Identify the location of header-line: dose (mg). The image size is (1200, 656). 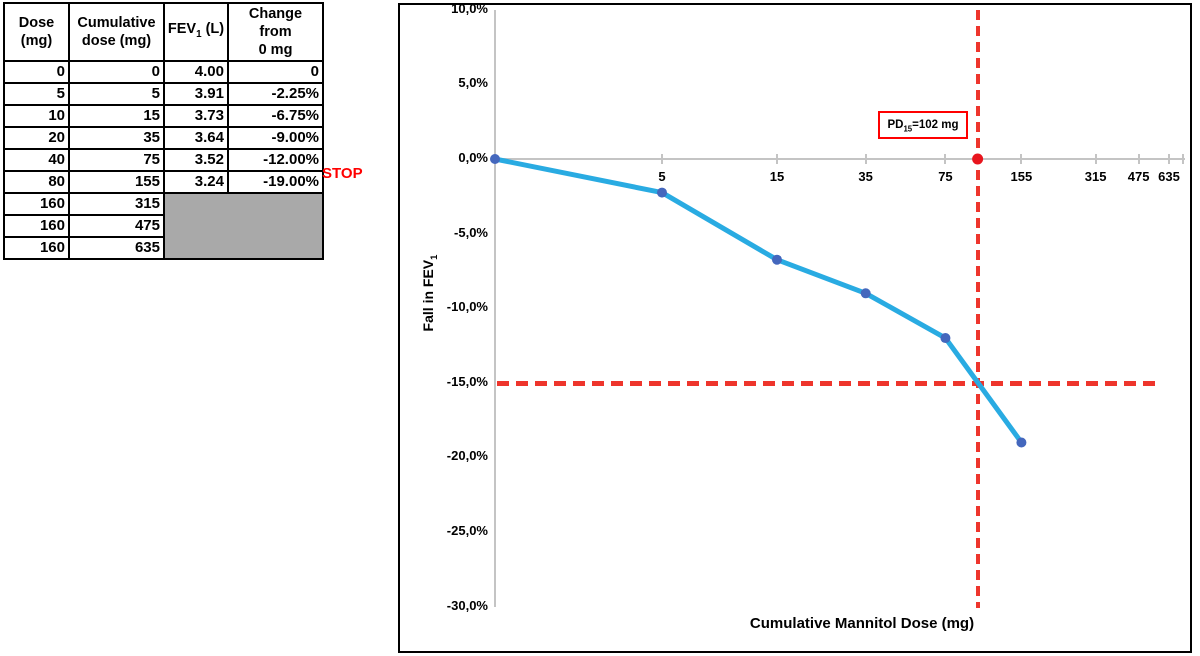
(116, 41).